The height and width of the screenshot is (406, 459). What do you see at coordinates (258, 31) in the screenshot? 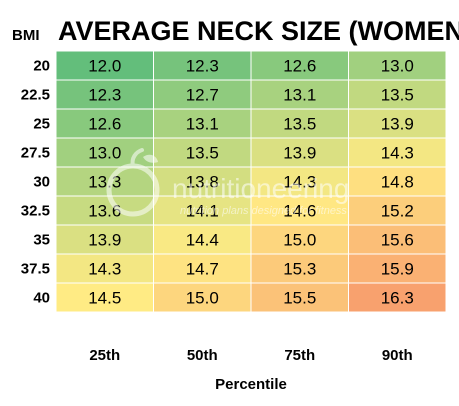
I see `chart-title: AVERAGE NECK SIZE (WOMEN)` at bounding box center [258, 31].